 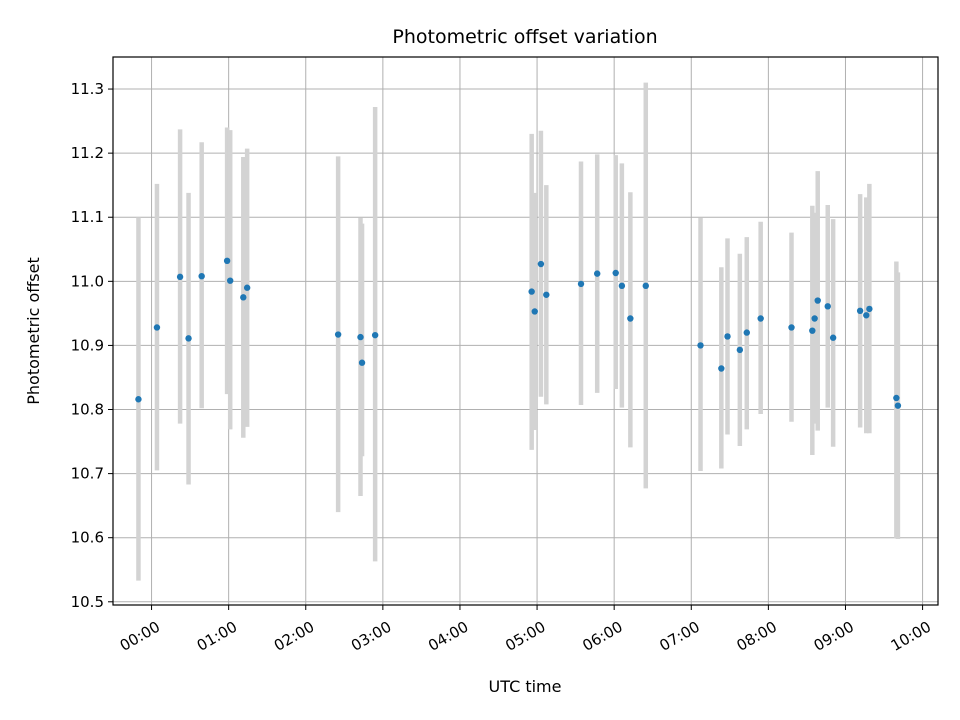 What do you see at coordinates (87, 345) in the screenshot?
I see `y-tick-label: 10.9` at bounding box center [87, 345].